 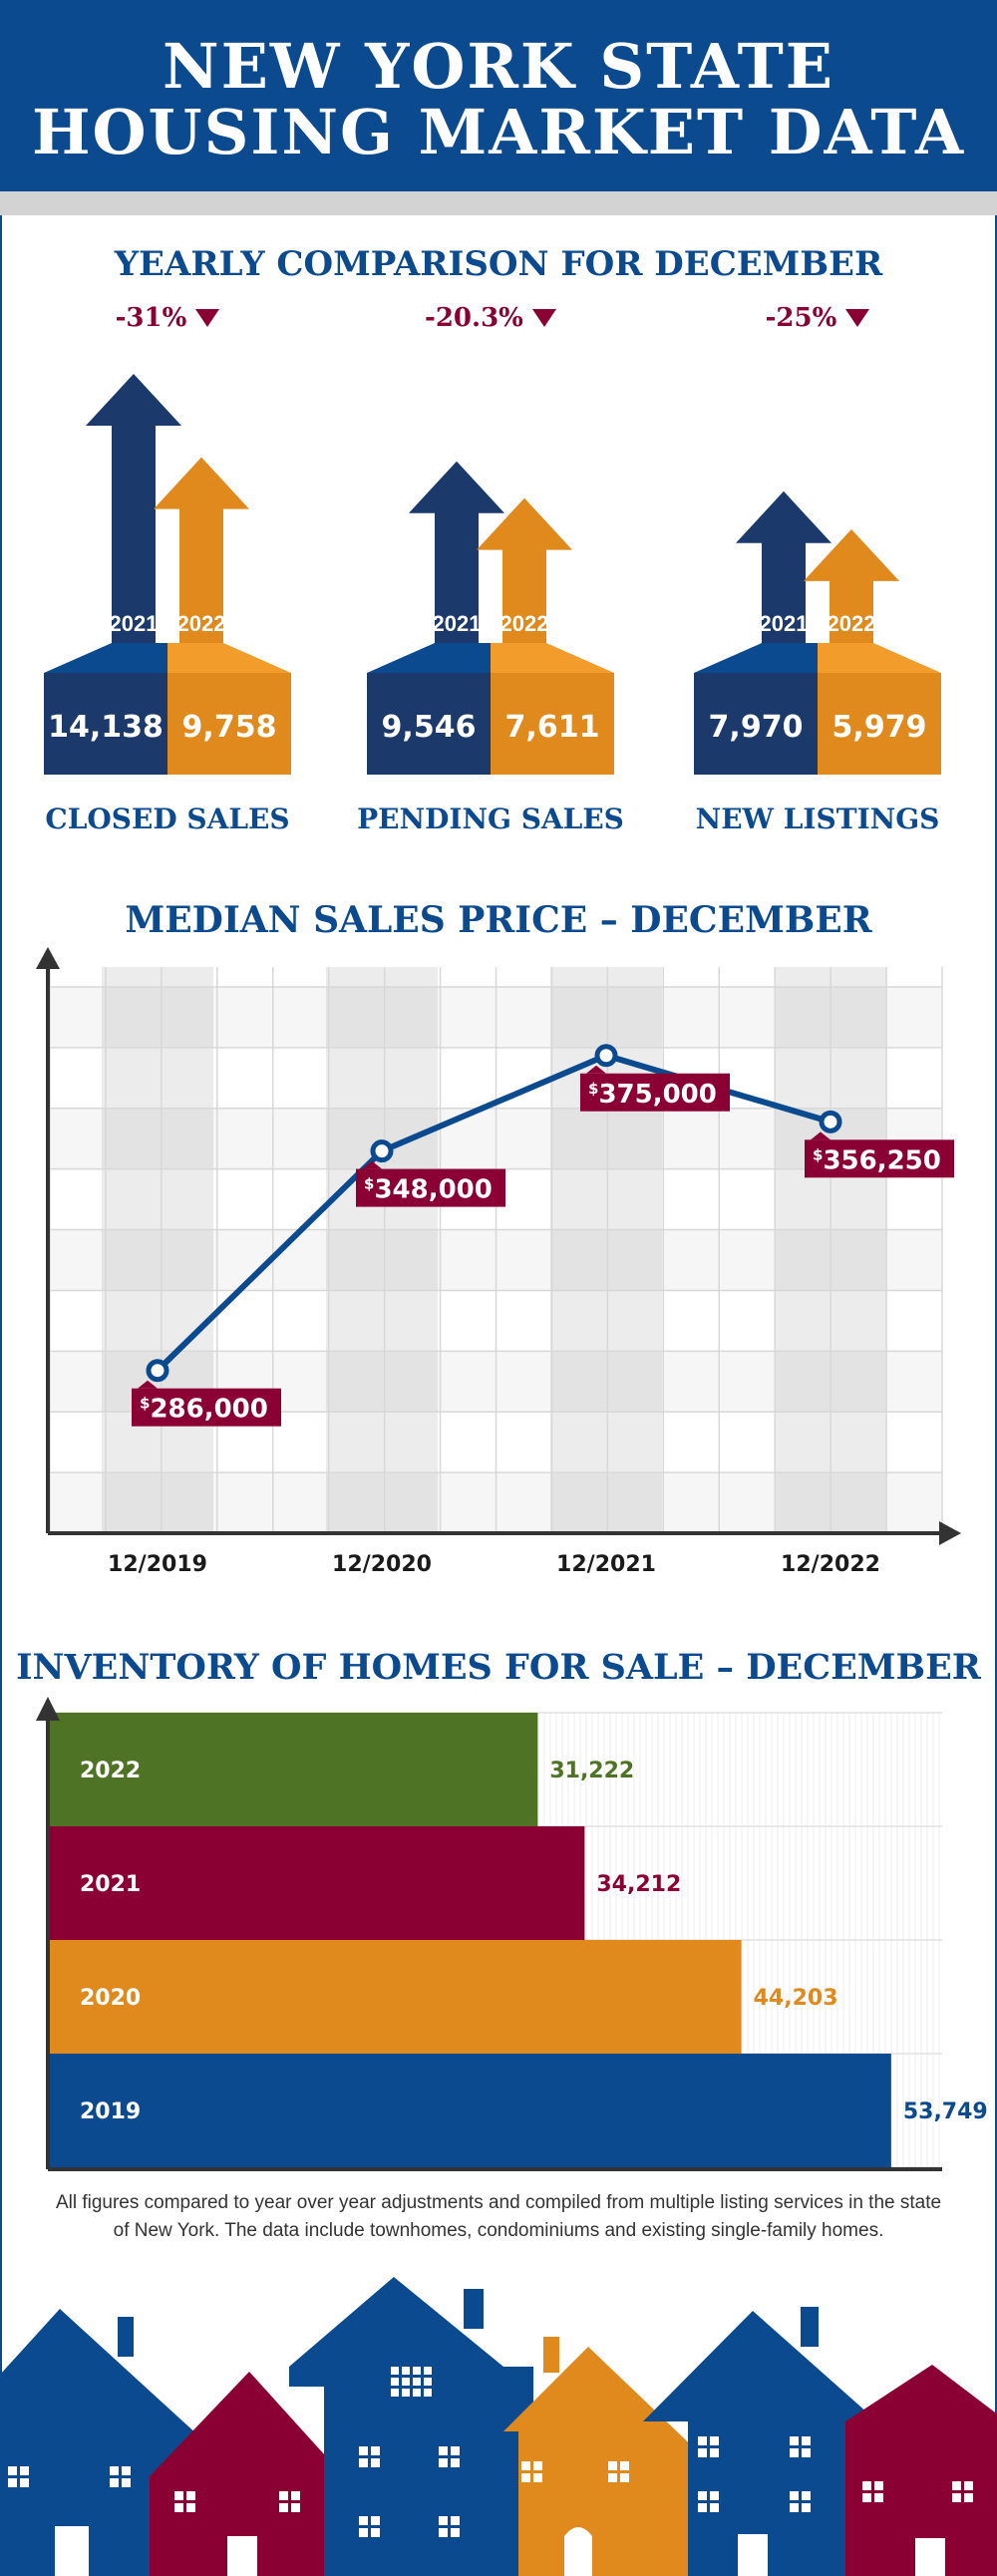 I want to click on inventory-bar-row: 2019 53,749, so click(x=518, y=2110).